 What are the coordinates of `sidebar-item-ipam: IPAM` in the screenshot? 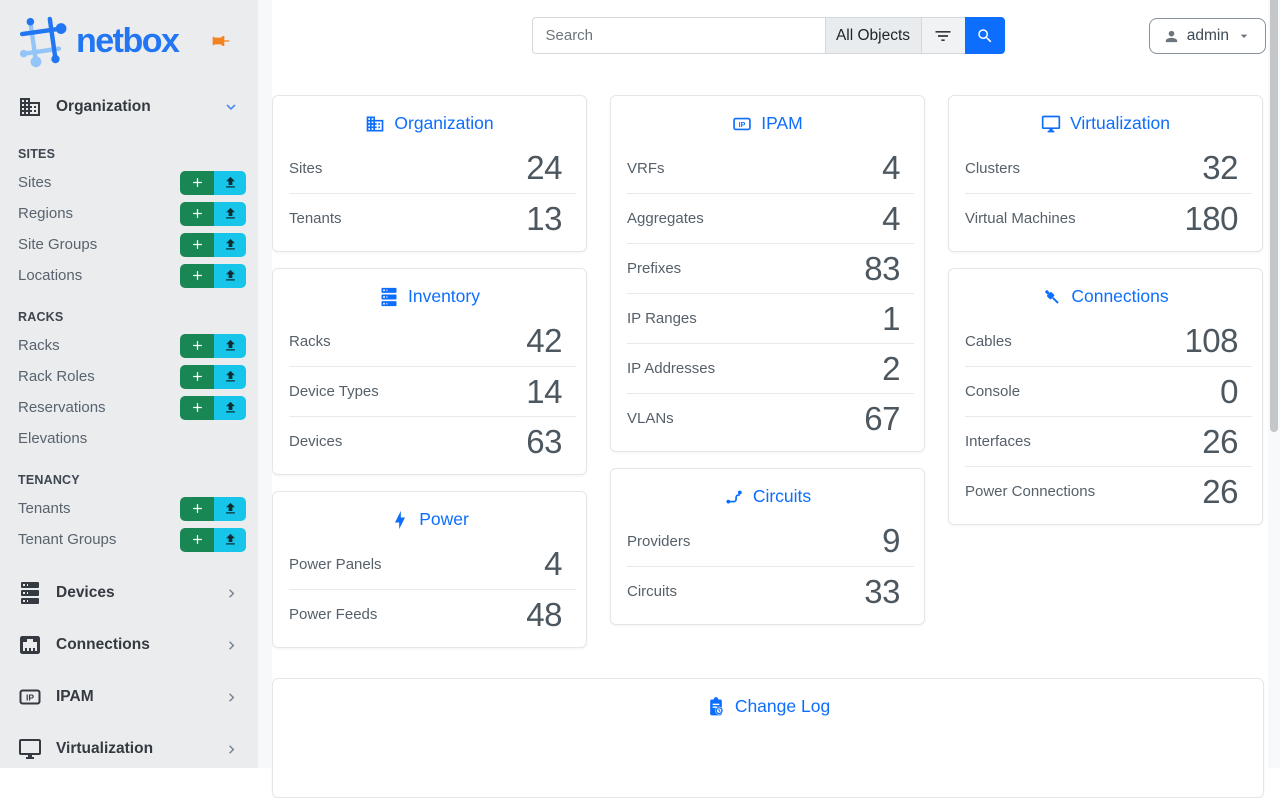 It's located at (129, 697).